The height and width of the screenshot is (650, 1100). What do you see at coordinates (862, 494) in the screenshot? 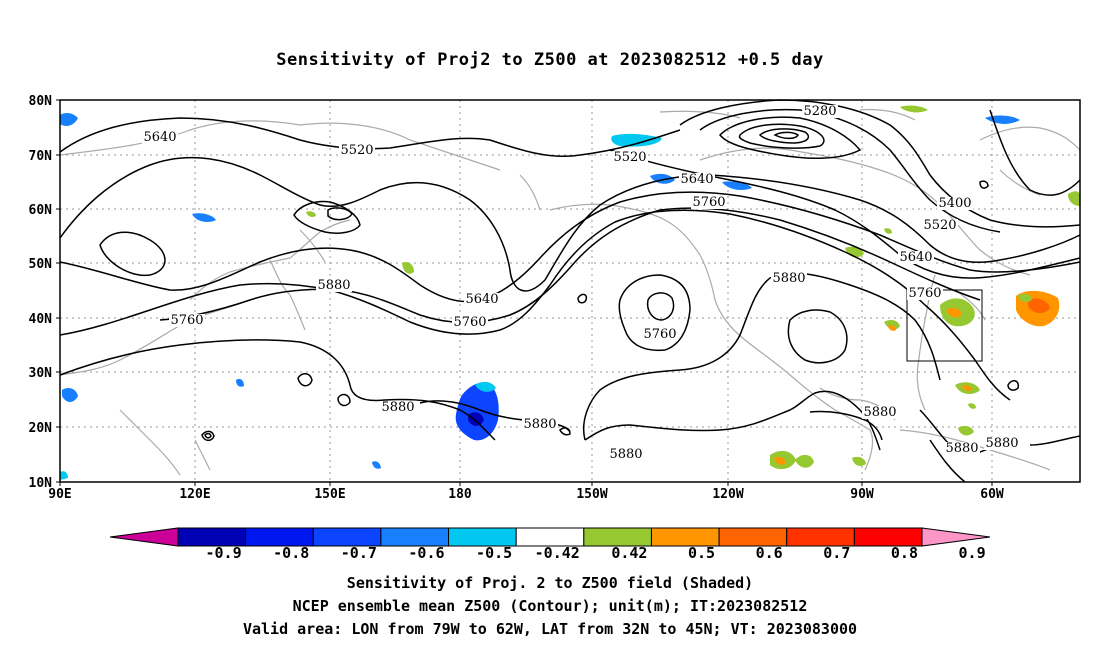
I see `lon-label: 90W` at bounding box center [862, 494].